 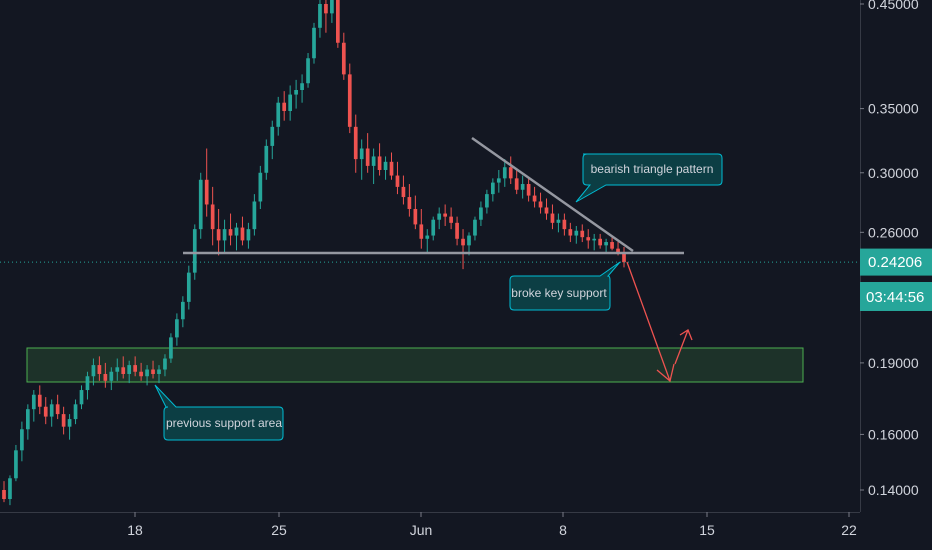 I want to click on countdown-value: 03:44:56, so click(x=895, y=297).